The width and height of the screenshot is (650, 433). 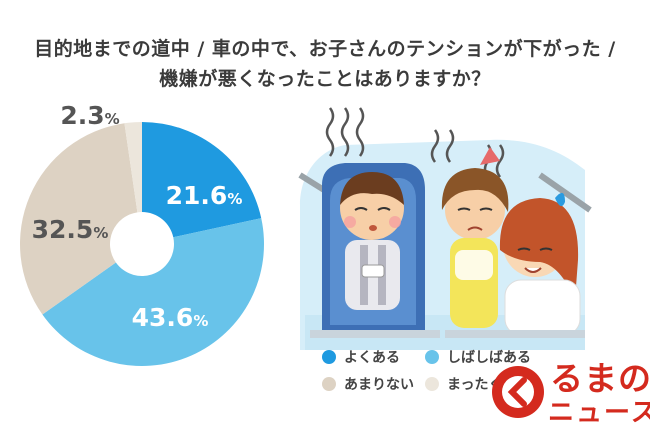 I want to click on seatbelt-line, so click(x=565, y=192).